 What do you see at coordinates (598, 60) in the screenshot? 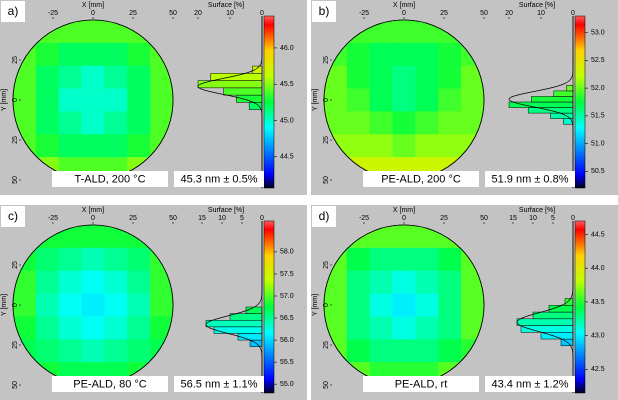
I see `colorbar-tick-label: 52.5` at bounding box center [598, 60].